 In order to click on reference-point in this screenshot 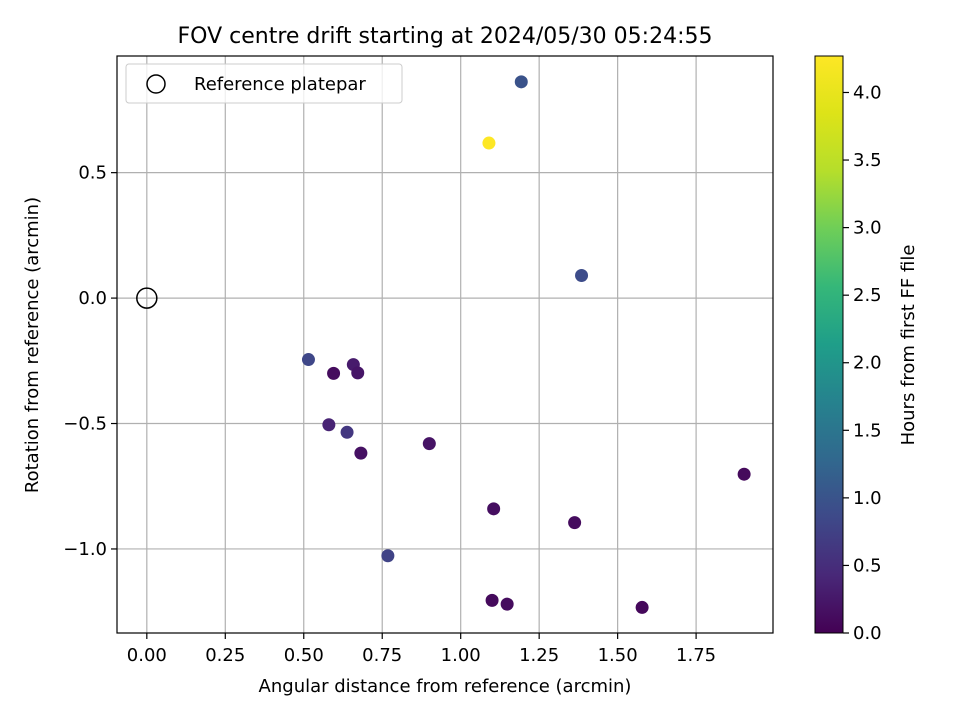, I will do `click(147, 298)`.